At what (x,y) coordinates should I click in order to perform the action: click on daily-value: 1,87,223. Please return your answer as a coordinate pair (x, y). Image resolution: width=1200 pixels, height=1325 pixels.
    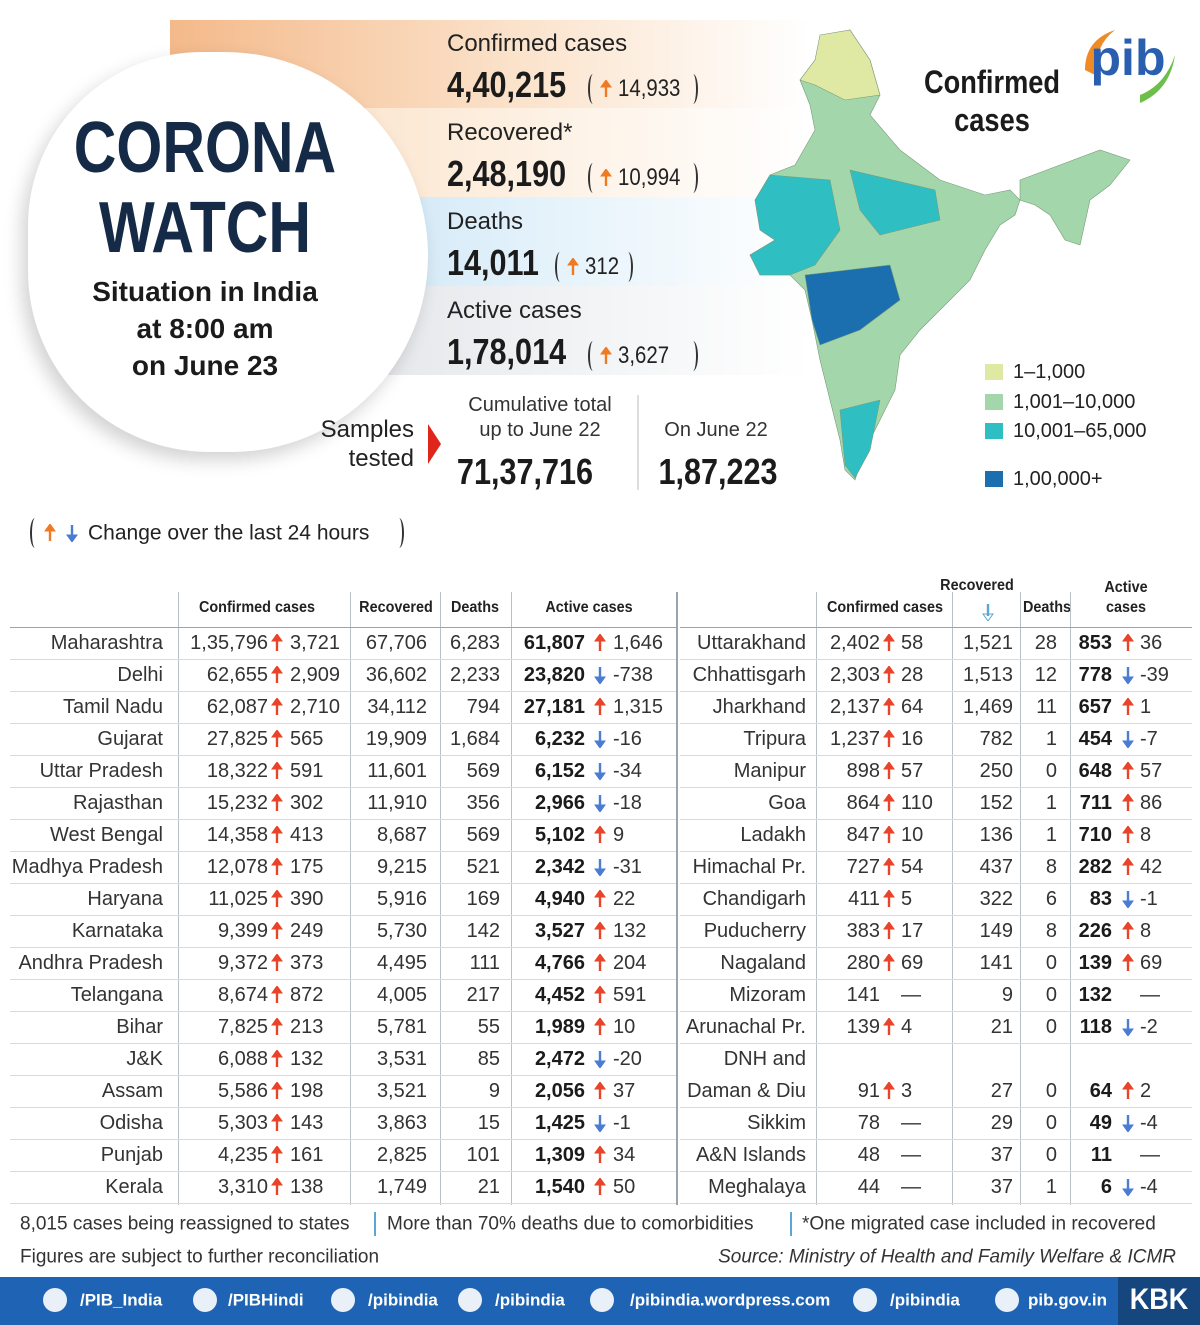
    Looking at the image, I should click on (718, 471).